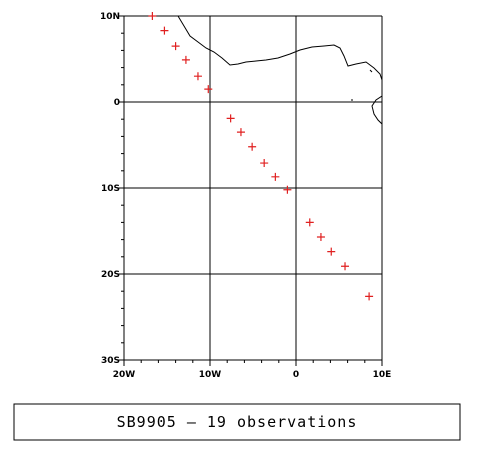 This screenshot has height=450, width=478. Describe the element at coordinates (110, 17) in the screenshot. I see `y-tick-label: 10N` at that location.